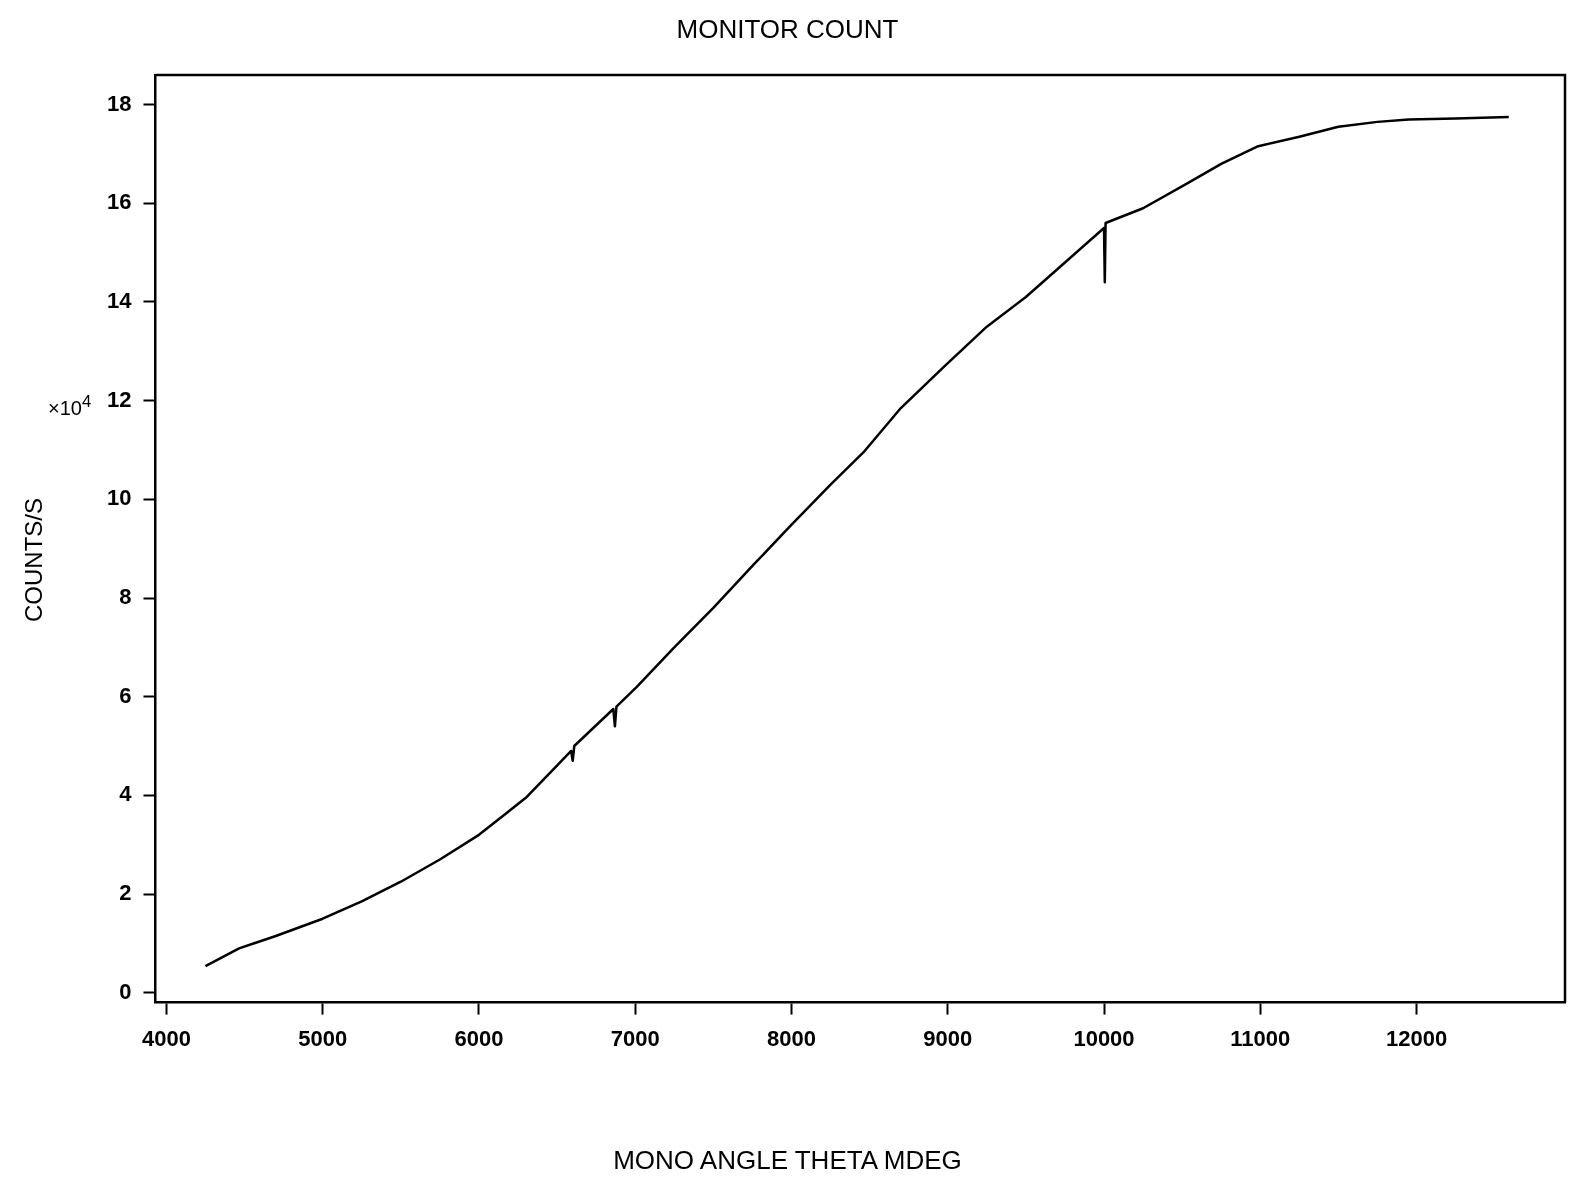  What do you see at coordinates (125, 695) in the screenshot?
I see `y-tick-label: 6` at bounding box center [125, 695].